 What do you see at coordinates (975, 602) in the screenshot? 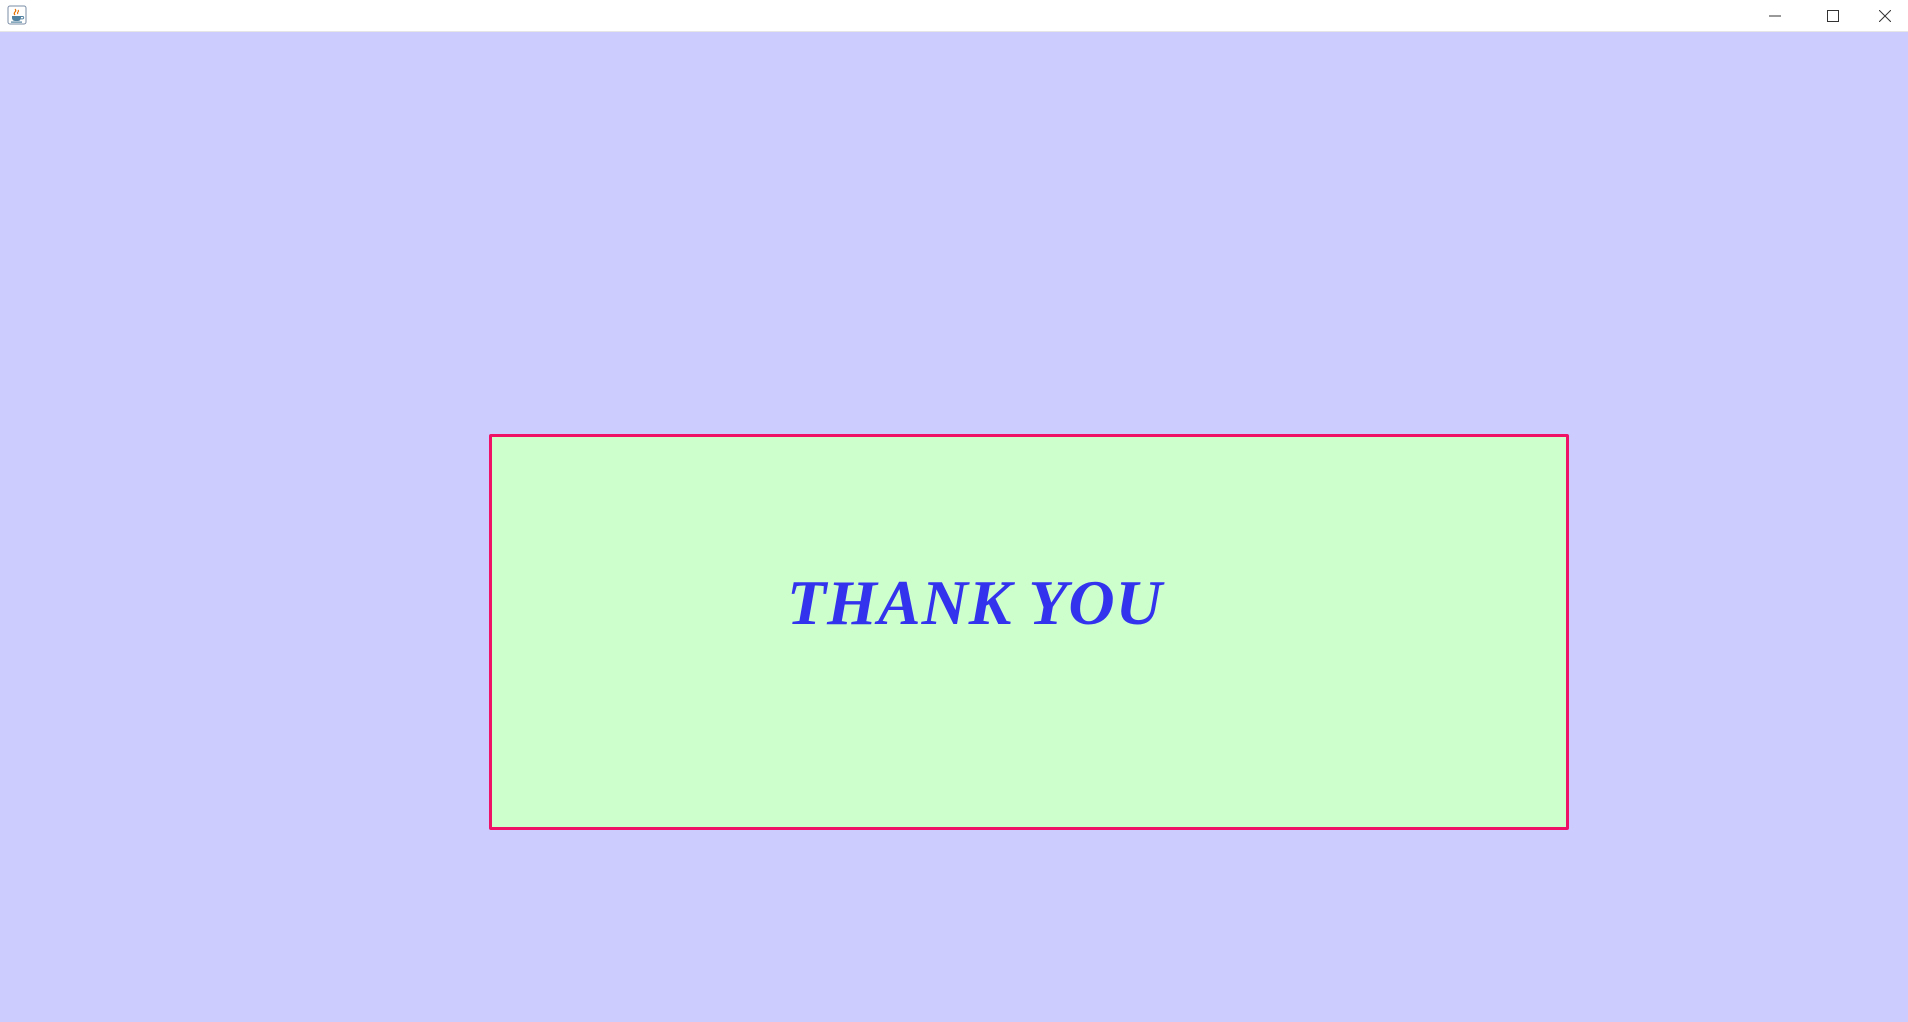
I see `thank-you-message: THANK YOU` at bounding box center [975, 602].